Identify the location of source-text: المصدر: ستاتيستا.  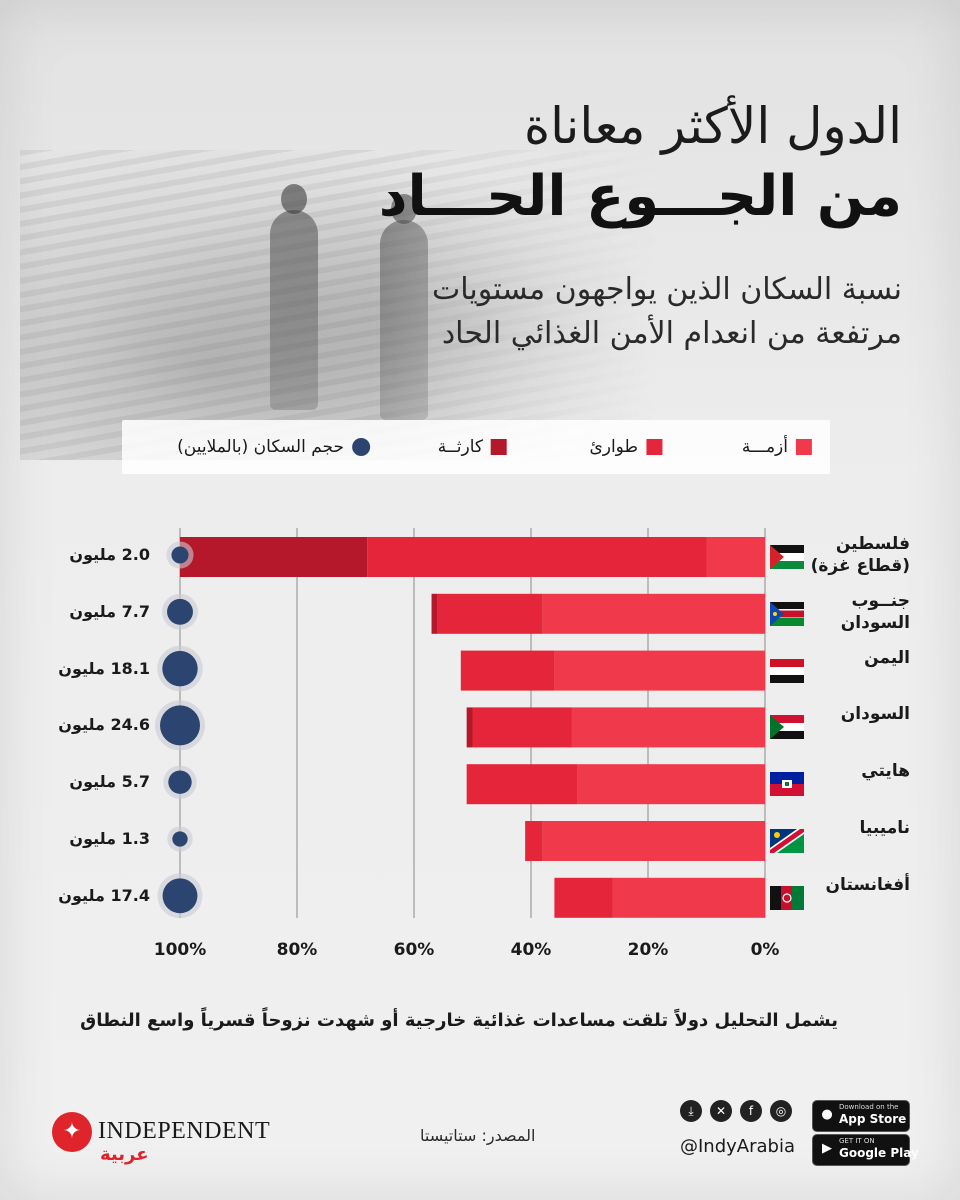
(478, 1135).